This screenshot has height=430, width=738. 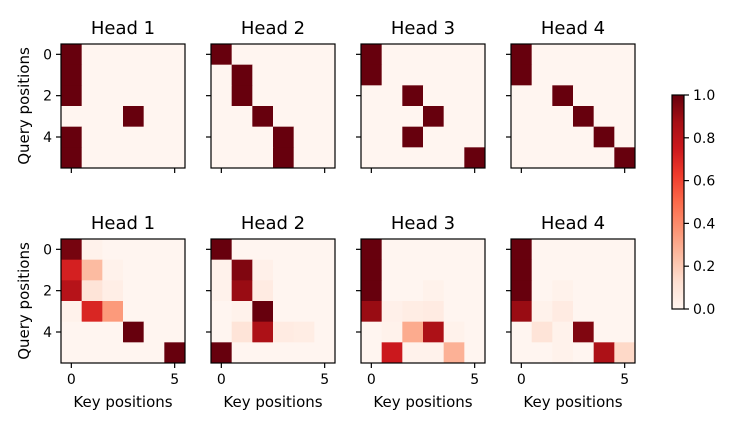 What do you see at coordinates (704, 96) in the screenshot?
I see `colorbar-tick-label: 1.0` at bounding box center [704, 96].